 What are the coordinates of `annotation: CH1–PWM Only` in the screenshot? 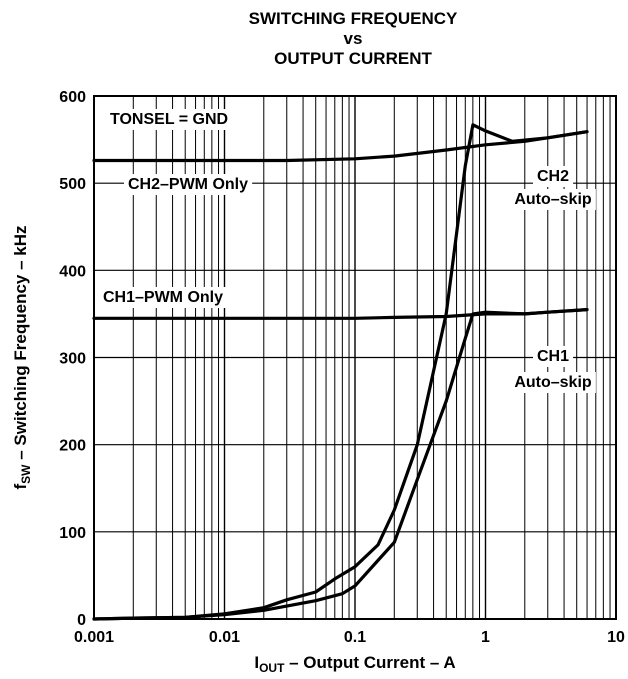 It's located at (163, 297).